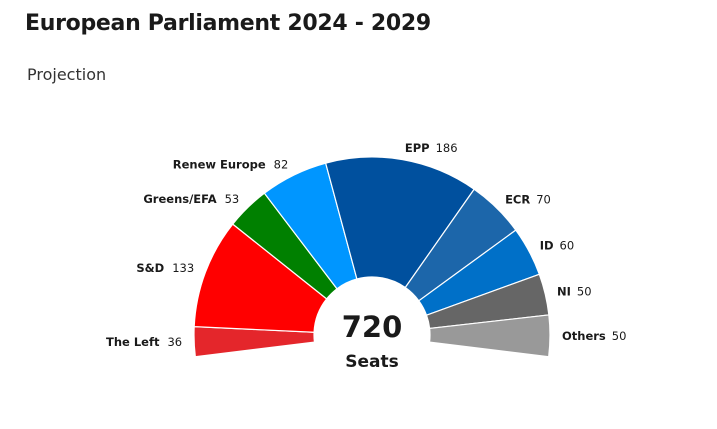 The image size is (717, 429). I want to click on label-greens-efa: Greens/EFA 53, so click(191, 199).